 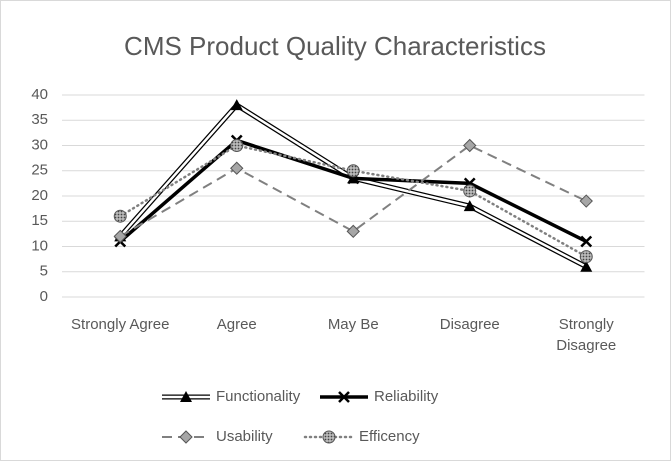 I want to click on x-tick-label: Strongly Agree, so click(x=120, y=324).